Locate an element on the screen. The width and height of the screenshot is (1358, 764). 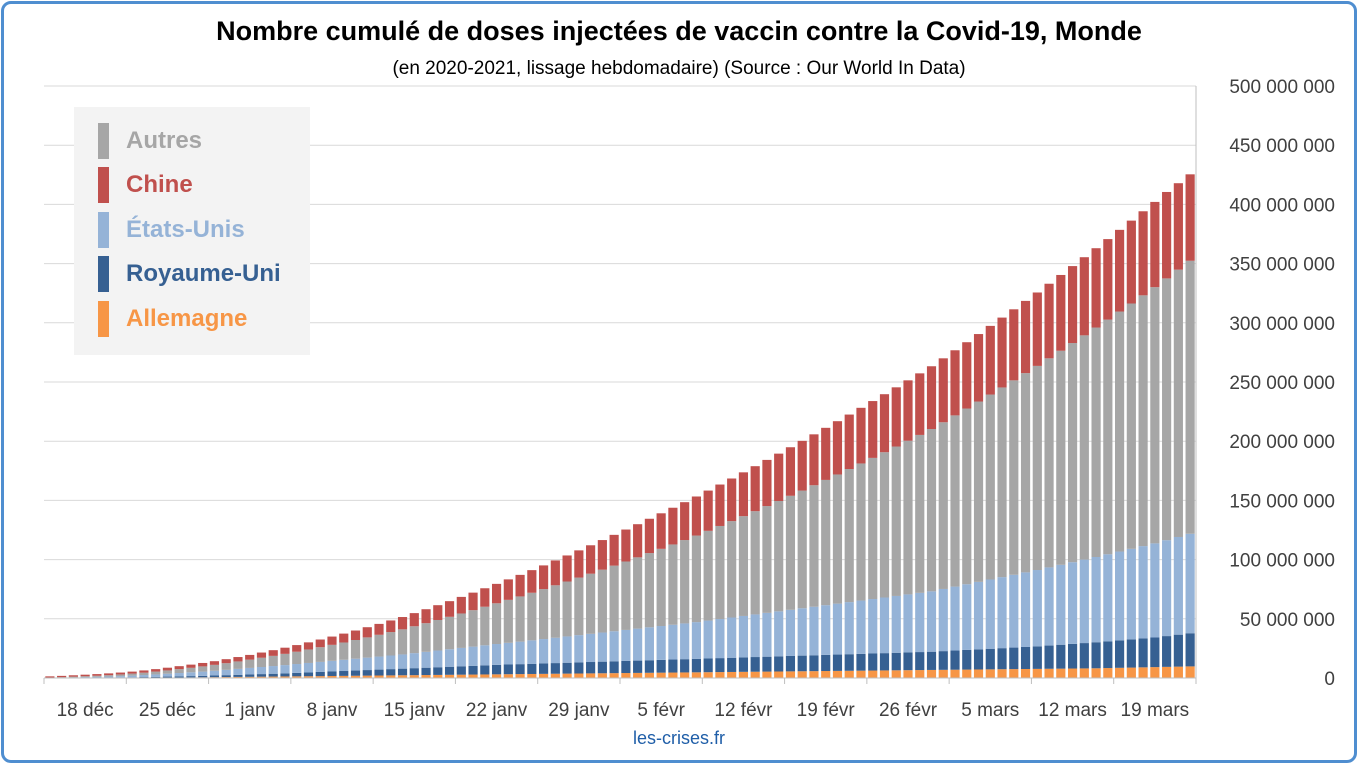
x-tick-label: 1 janv is located at coordinates (249, 710).